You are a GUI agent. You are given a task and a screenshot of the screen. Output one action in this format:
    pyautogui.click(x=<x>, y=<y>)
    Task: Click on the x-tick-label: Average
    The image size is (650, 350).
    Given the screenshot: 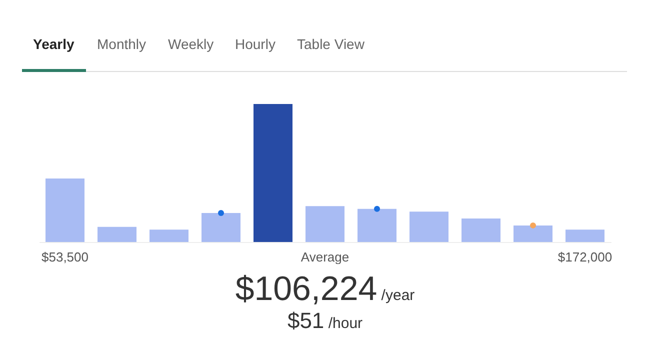 What is the action you would take?
    pyautogui.click(x=325, y=257)
    